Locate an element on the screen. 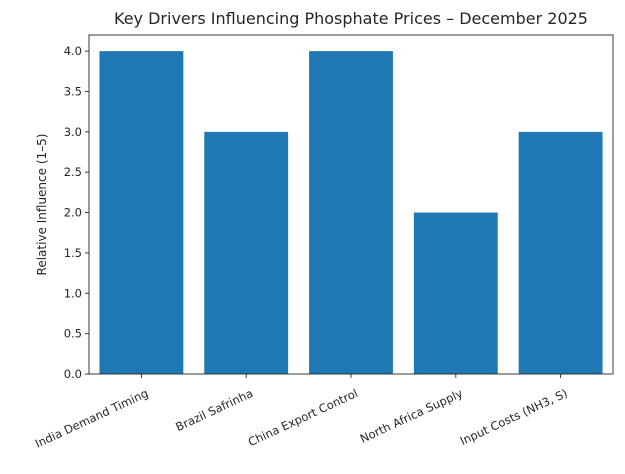 The image size is (625, 474). y-tick-label: 3.5 is located at coordinates (73, 92).